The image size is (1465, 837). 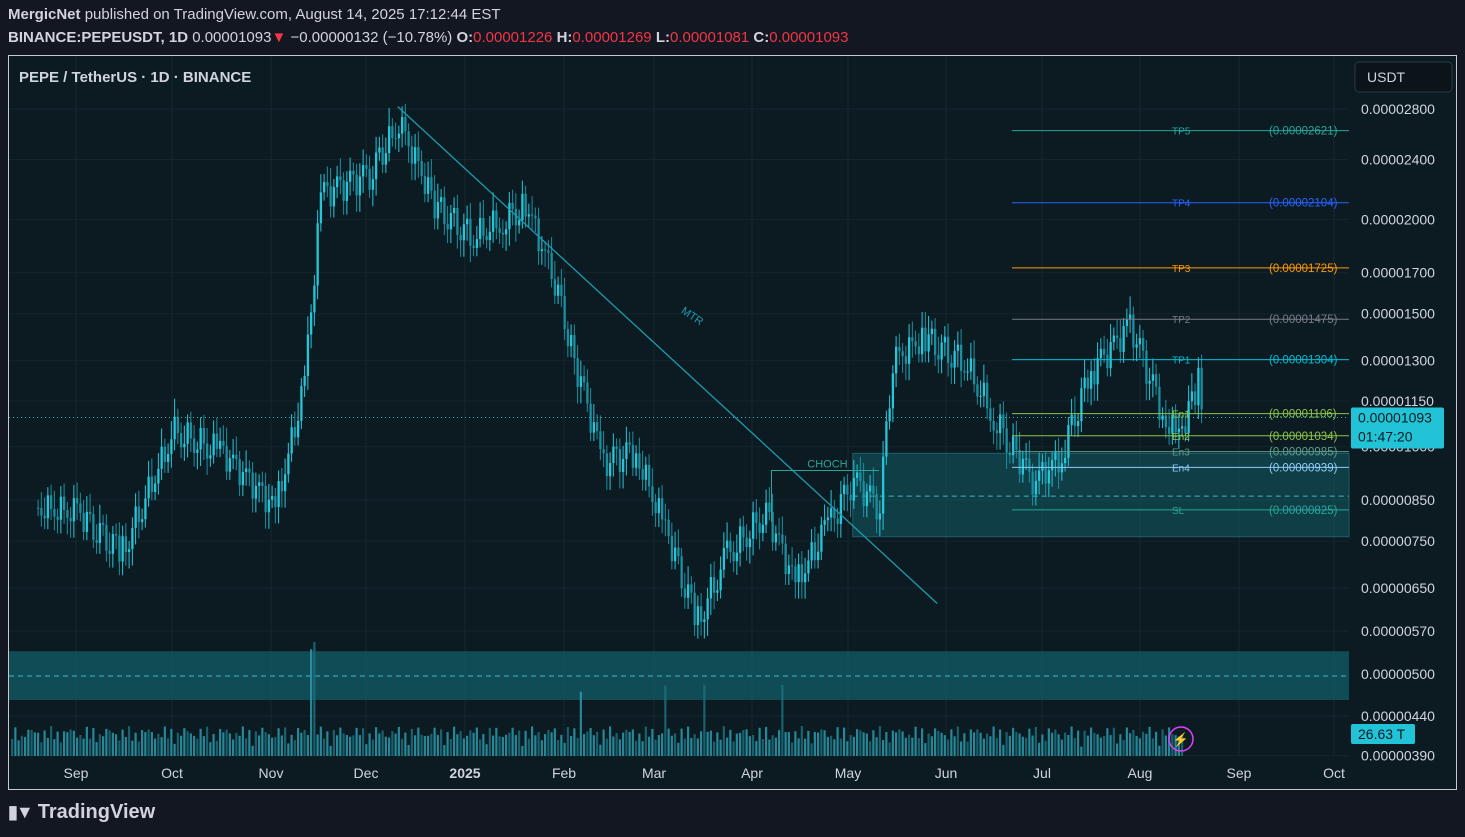 What do you see at coordinates (1386, 77) in the screenshot?
I see `currency-button-label: USDT` at bounding box center [1386, 77].